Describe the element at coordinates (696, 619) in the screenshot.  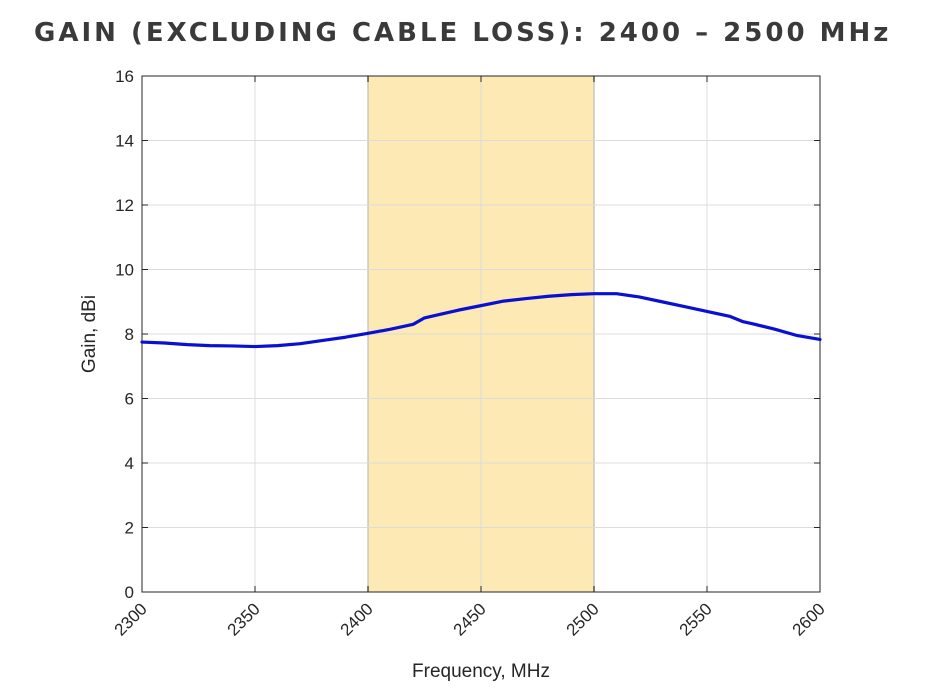
I see `x-tick-label: 2550` at that location.